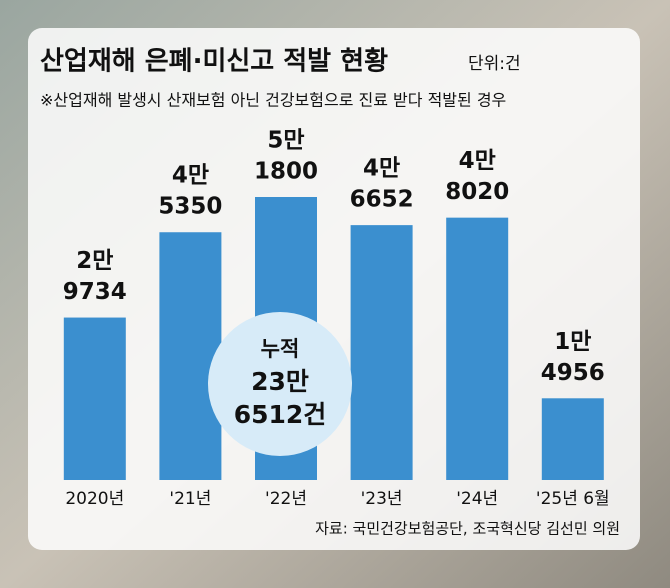 The width and height of the screenshot is (670, 588). What do you see at coordinates (477, 499) in the screenshot?
I see `x-tick-label: '24년` at bounding box center [477, 499].